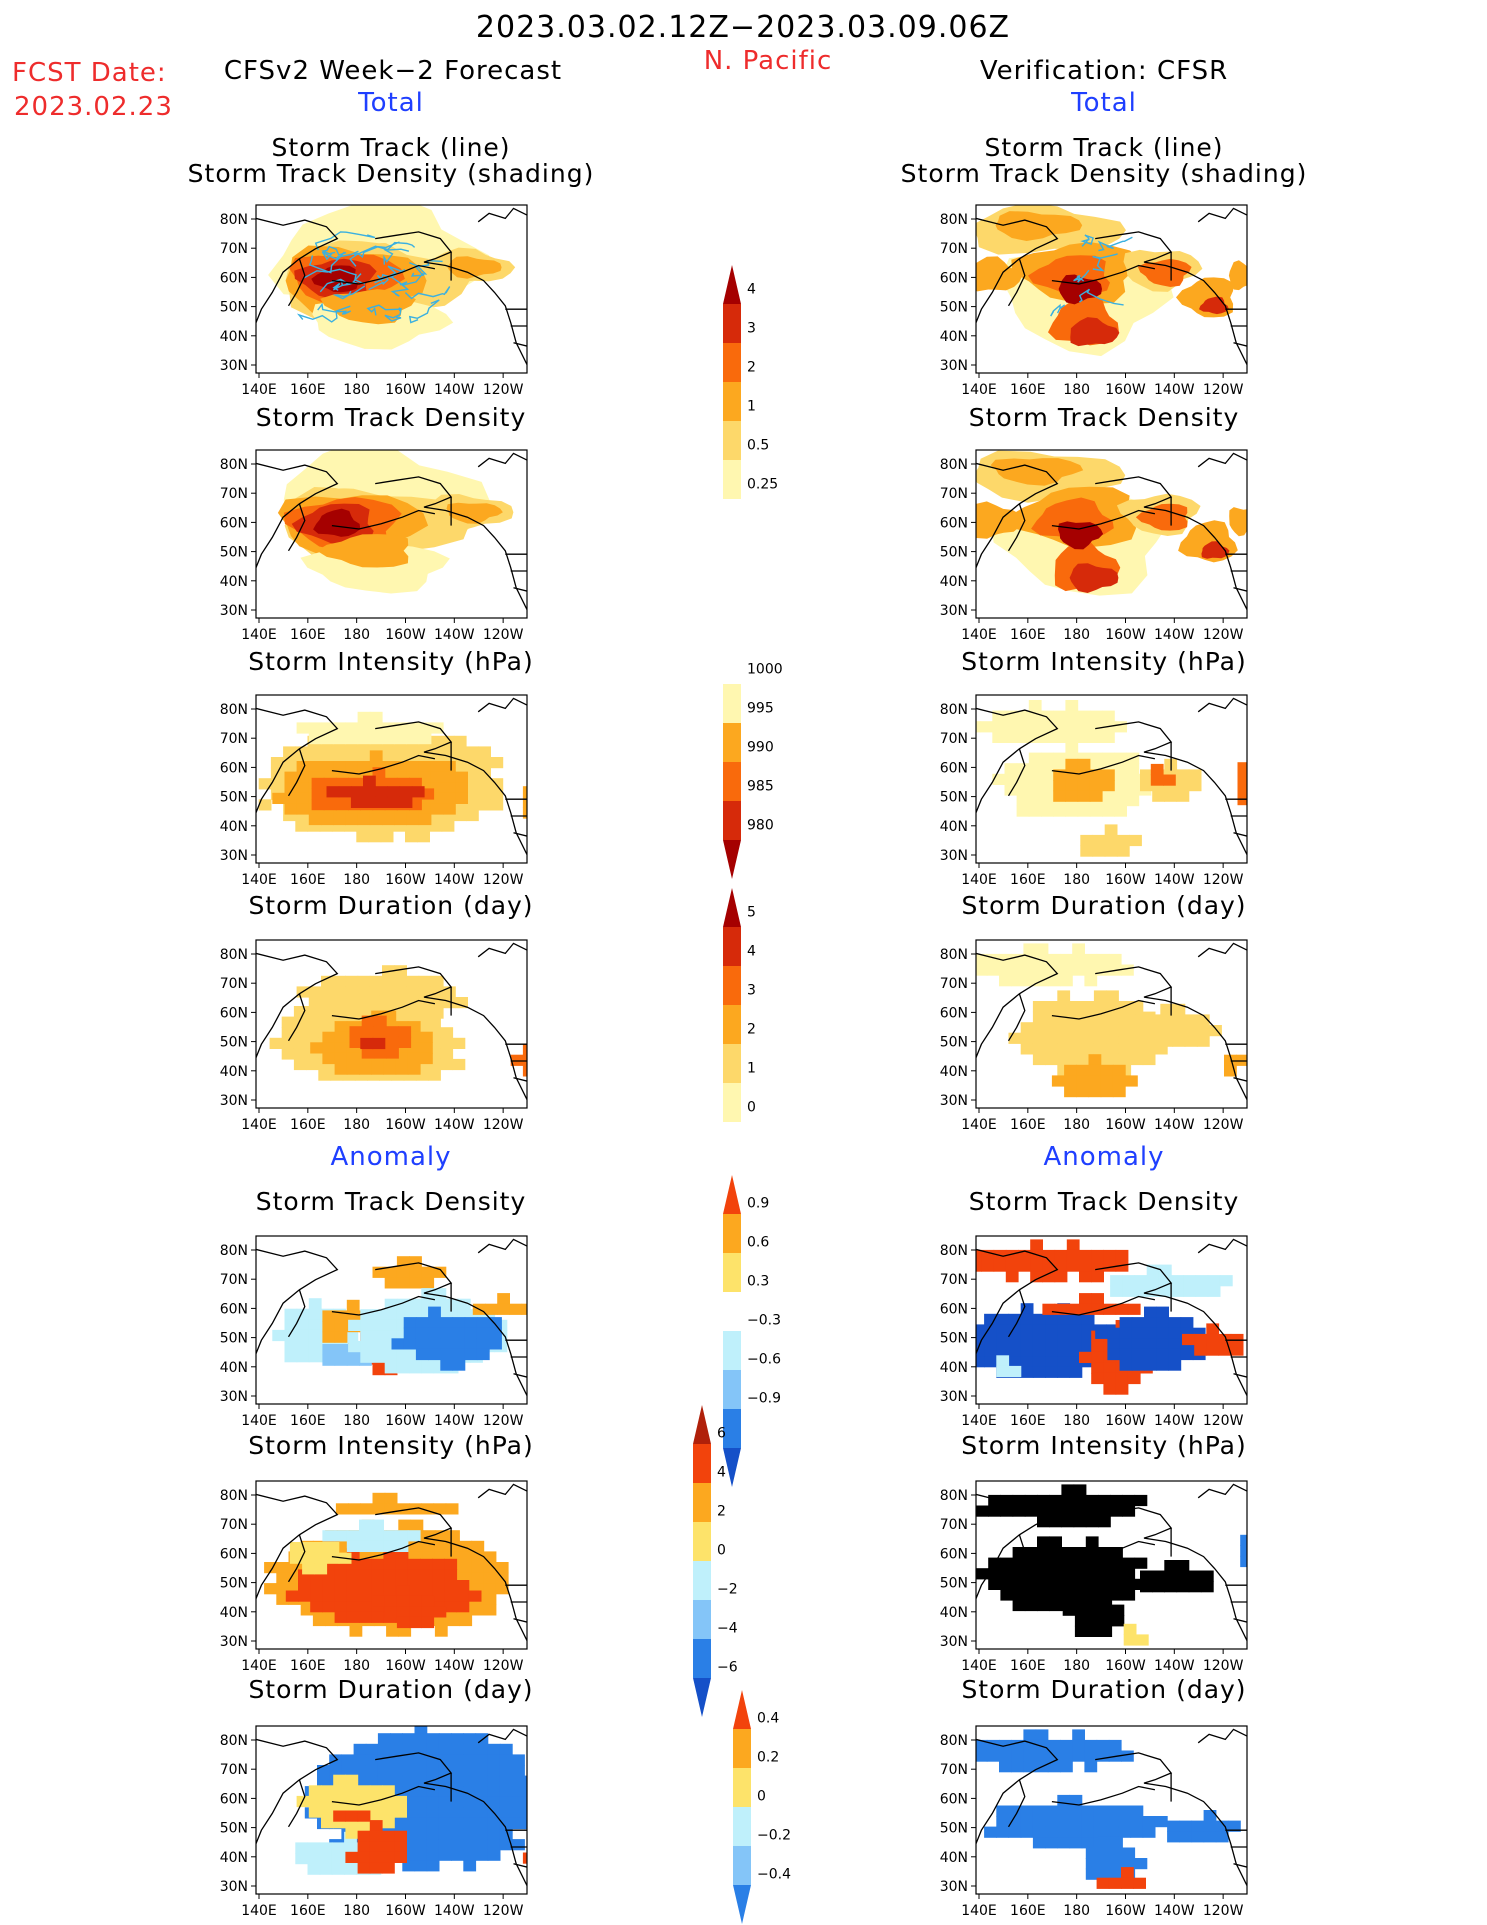 The height and width of the screenshot is (1925, 1487). Describe the element at coordinates (732, 664) in the screenshot. I see `colorbar-segment` at that location.